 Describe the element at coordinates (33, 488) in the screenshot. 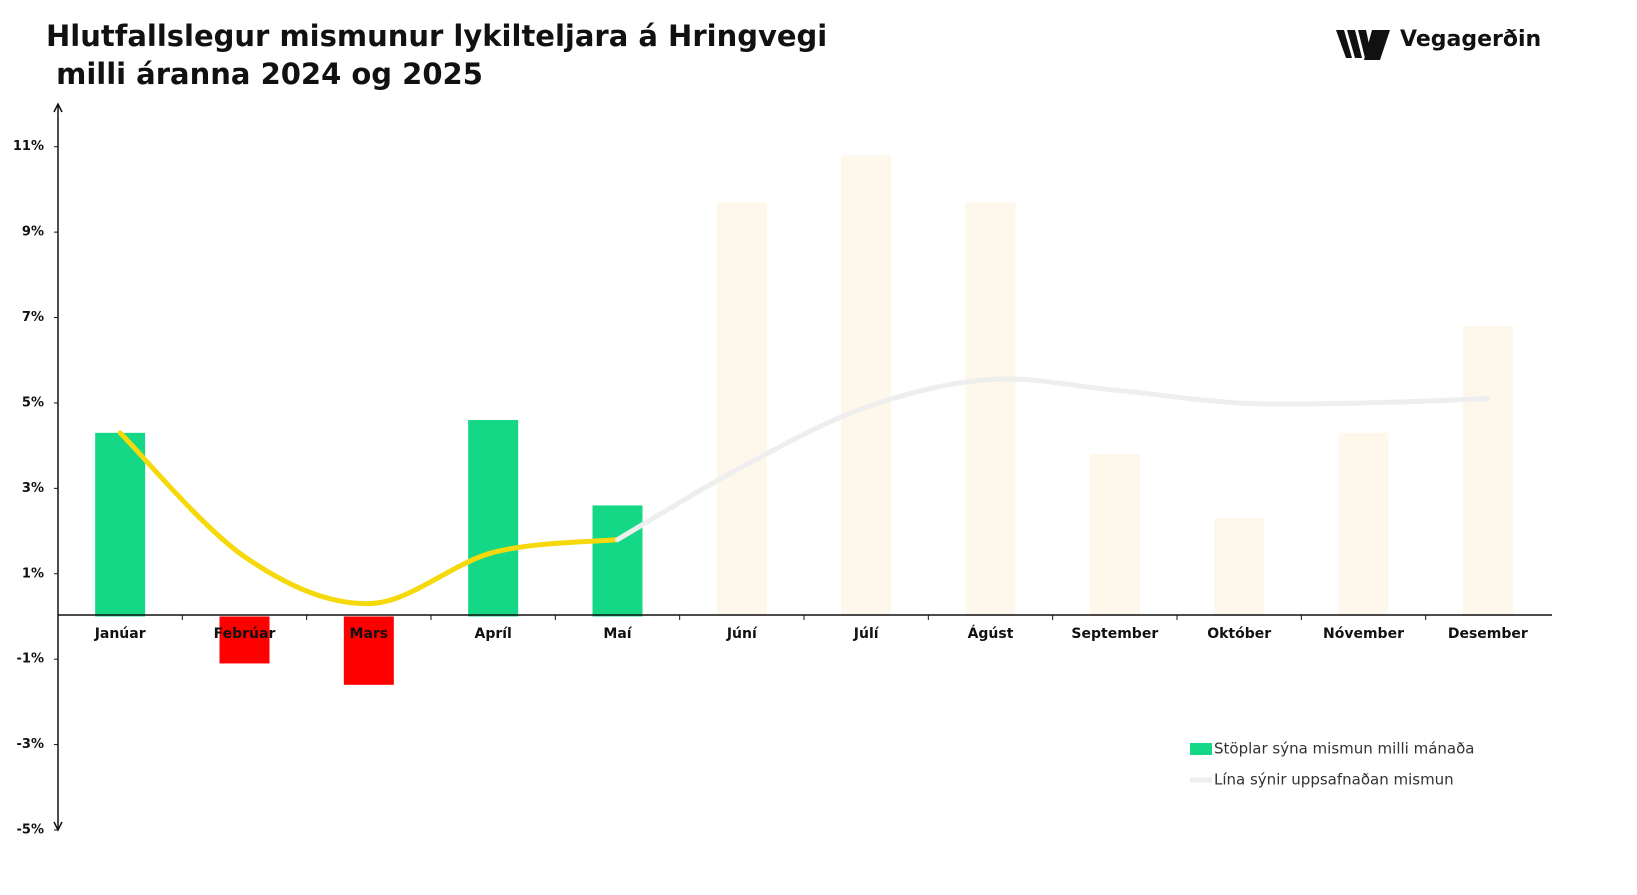

I see `y-tick-label: 3%` at that location.